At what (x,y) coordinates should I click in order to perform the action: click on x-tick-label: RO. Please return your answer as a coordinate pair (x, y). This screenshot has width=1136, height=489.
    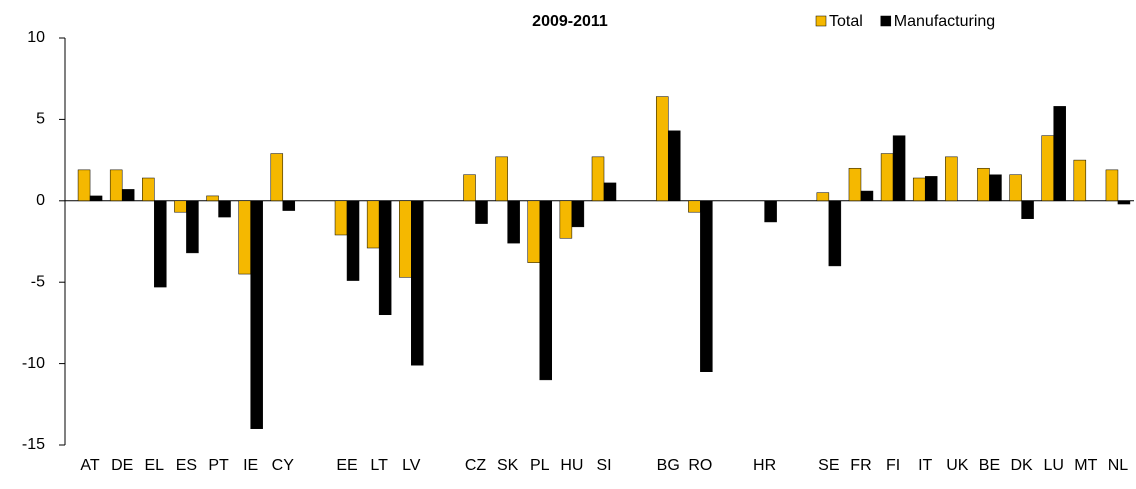
    Looking at the image, I should click on (700, 465).